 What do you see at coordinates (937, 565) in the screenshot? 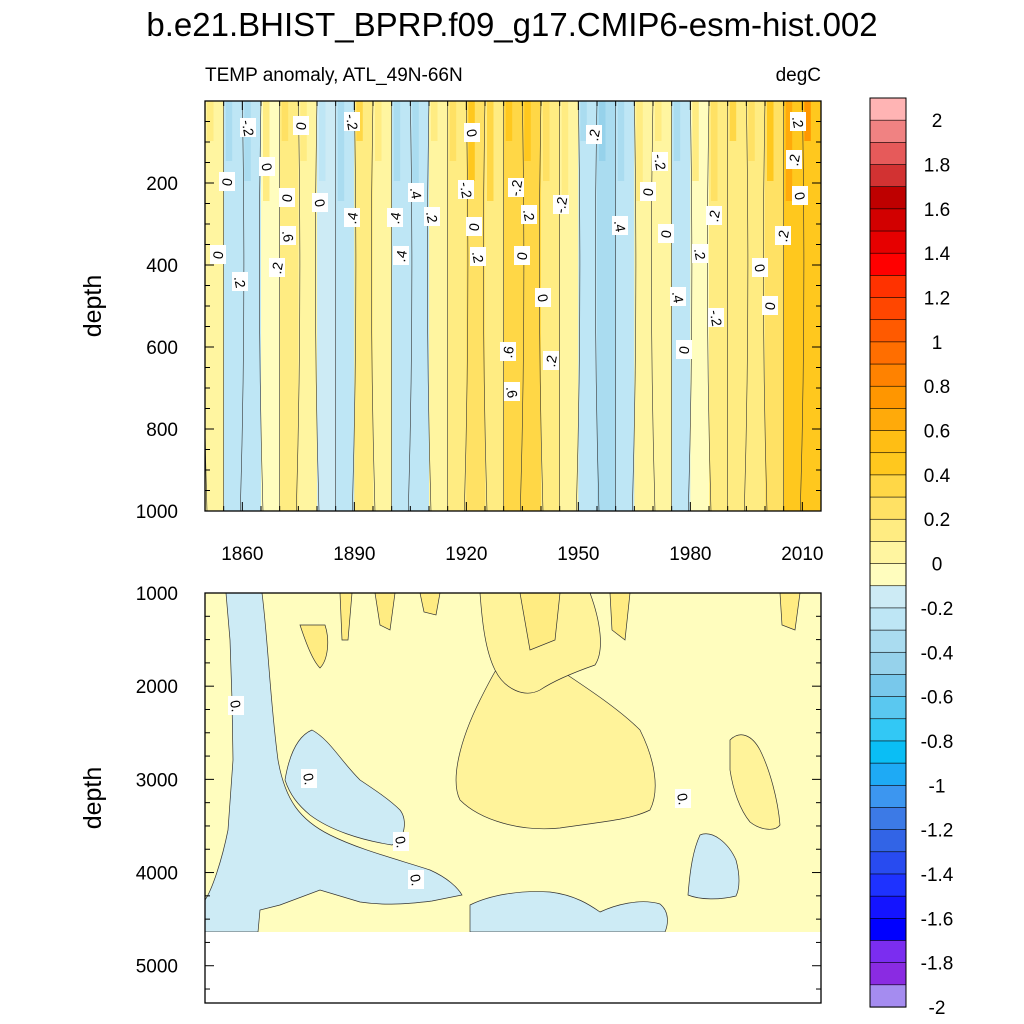
I see `colorbar-label: 0` at bounding box center [937, 565].